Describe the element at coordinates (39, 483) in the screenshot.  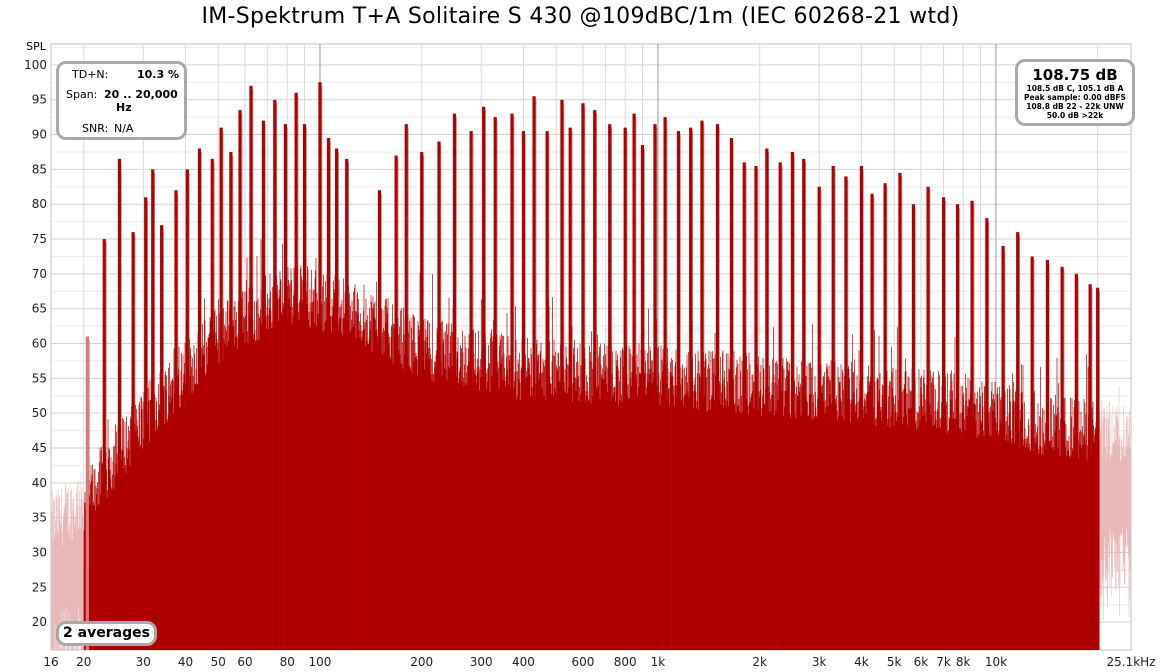
I see `y-tick-label: 40` at that location.